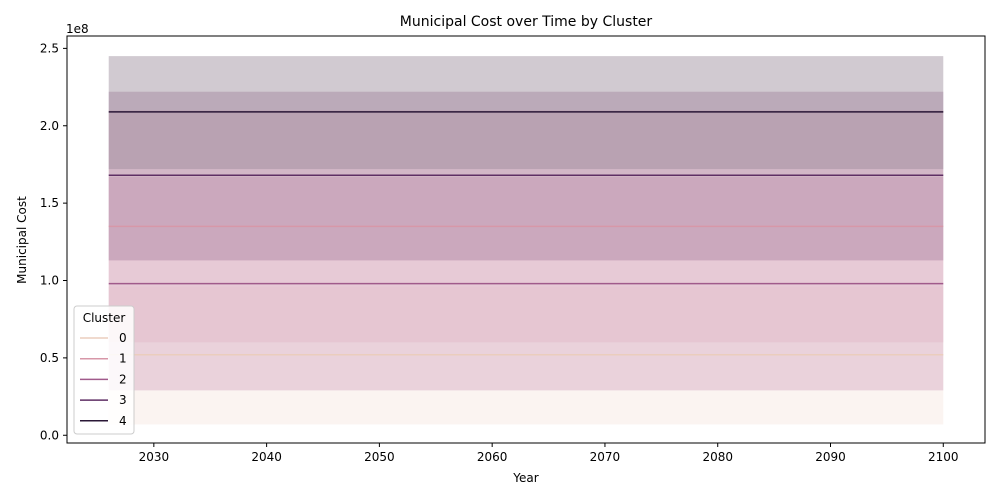 This screenshot has height=500, width=1000. I want to click on x-tick-label: 2090, so click(830, 457).